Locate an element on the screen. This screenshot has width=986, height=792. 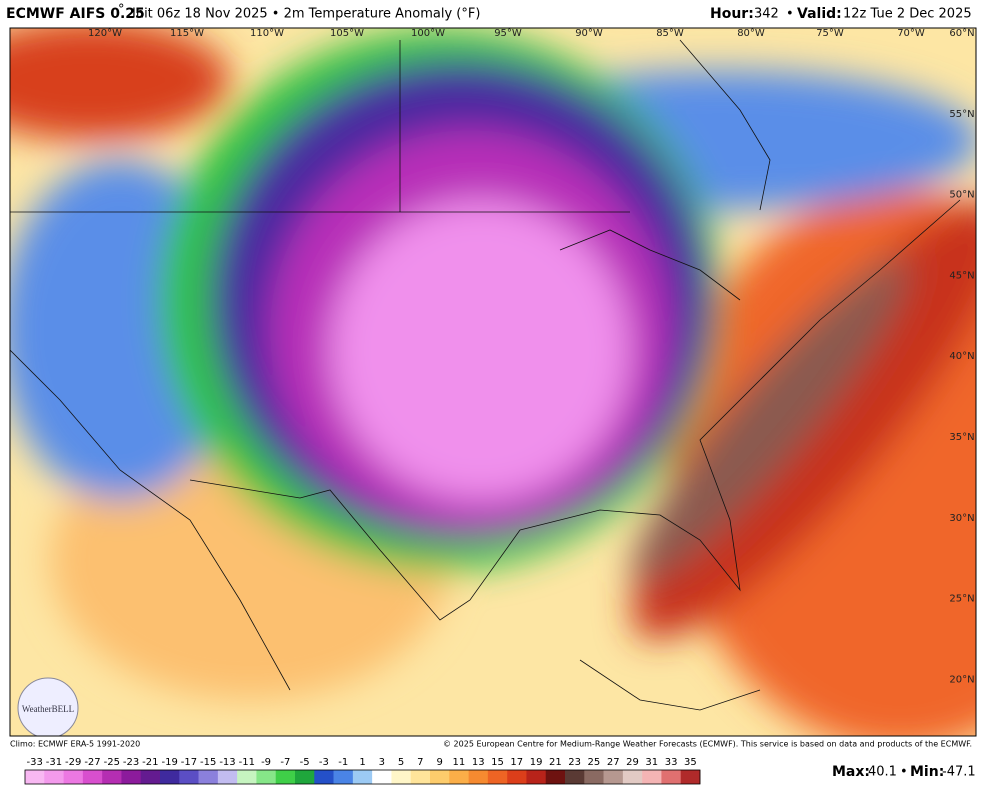
colorbar-frame is located at coordinates (362, 777).